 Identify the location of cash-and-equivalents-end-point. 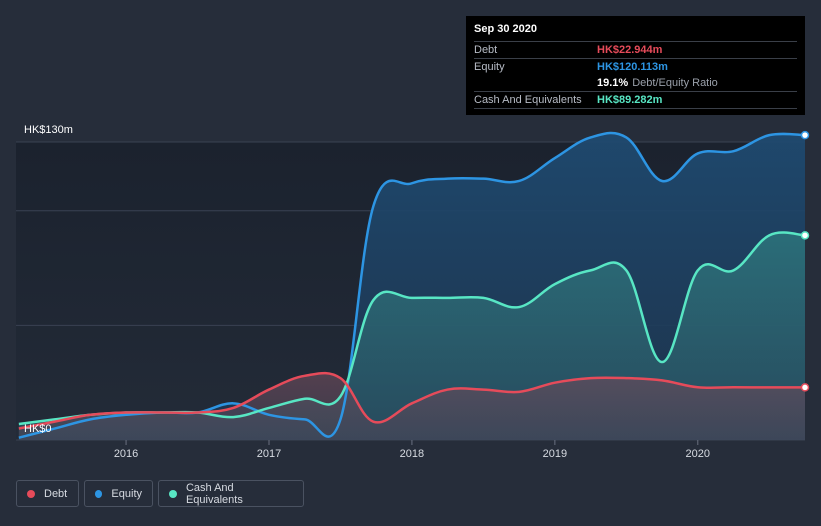
(805, 235).